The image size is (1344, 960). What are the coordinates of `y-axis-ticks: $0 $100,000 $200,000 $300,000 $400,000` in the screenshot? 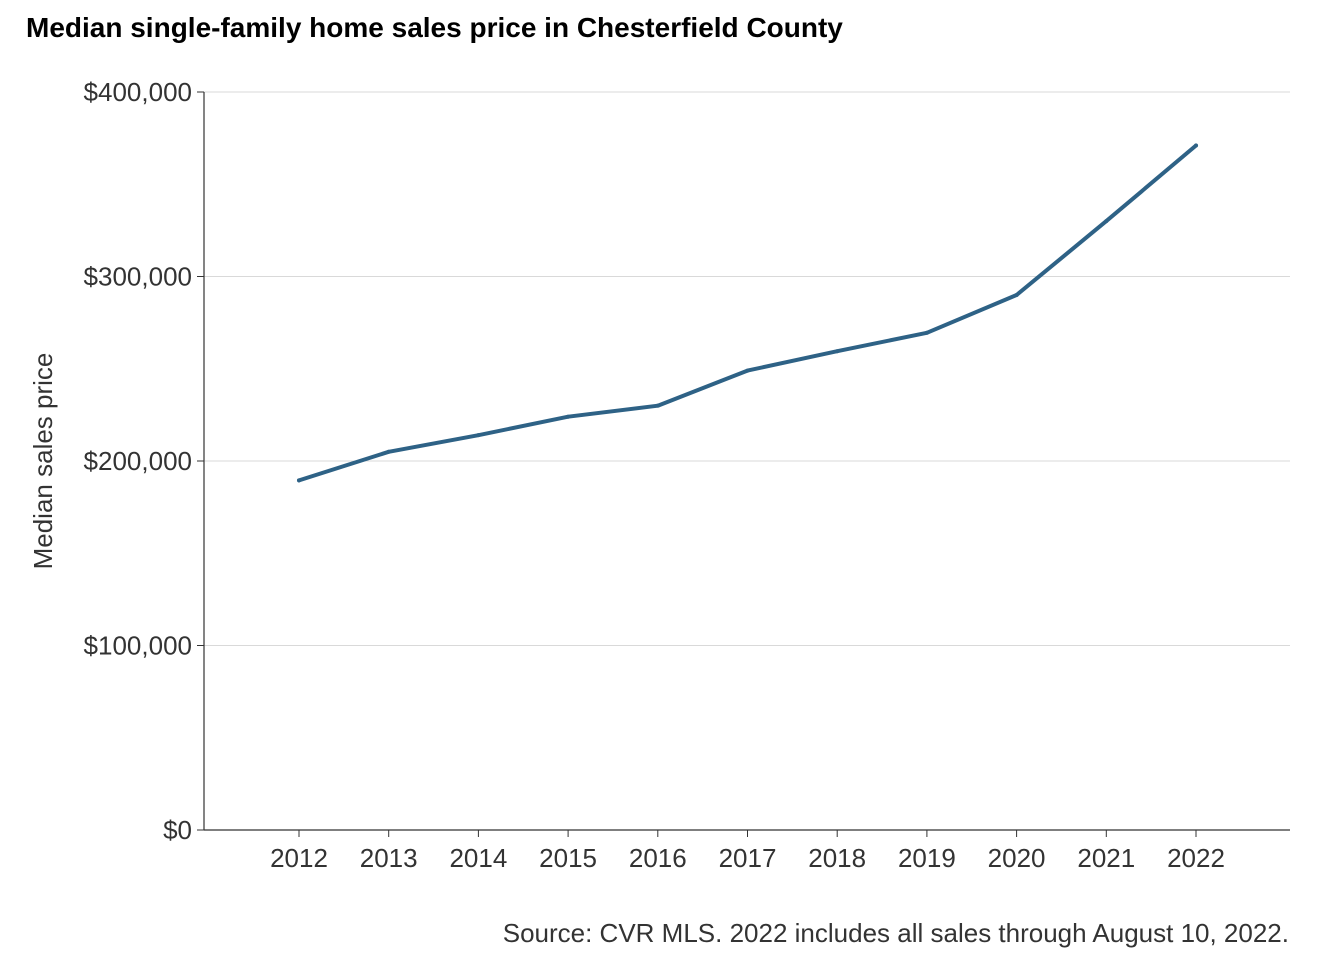 It's located at (144, 461).